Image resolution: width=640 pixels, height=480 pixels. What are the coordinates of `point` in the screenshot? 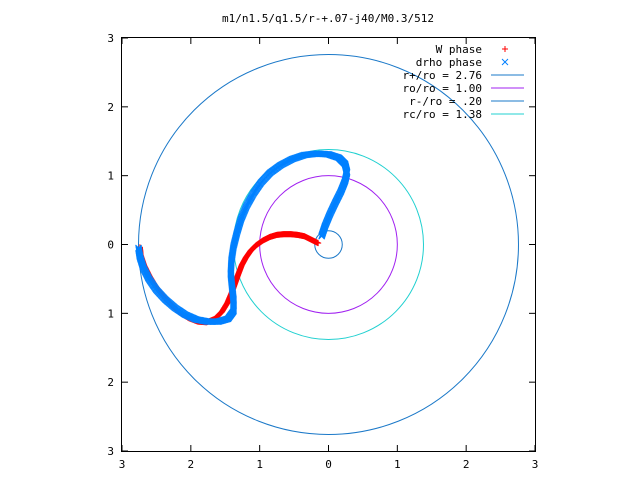 It's located at (138, 248).